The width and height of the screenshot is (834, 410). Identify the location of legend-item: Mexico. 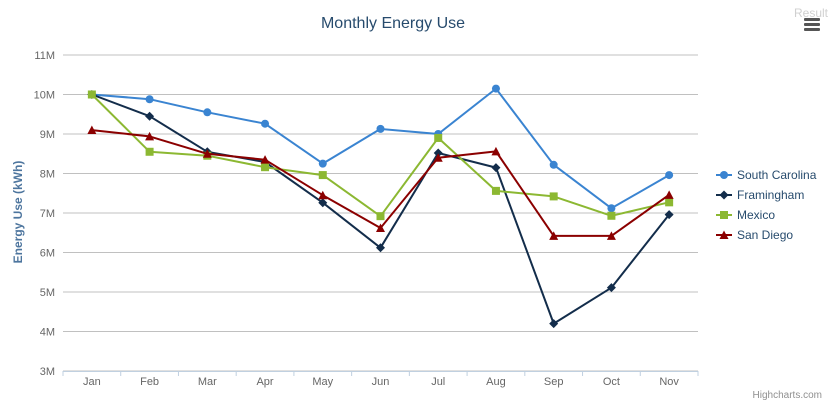
(766, 215).